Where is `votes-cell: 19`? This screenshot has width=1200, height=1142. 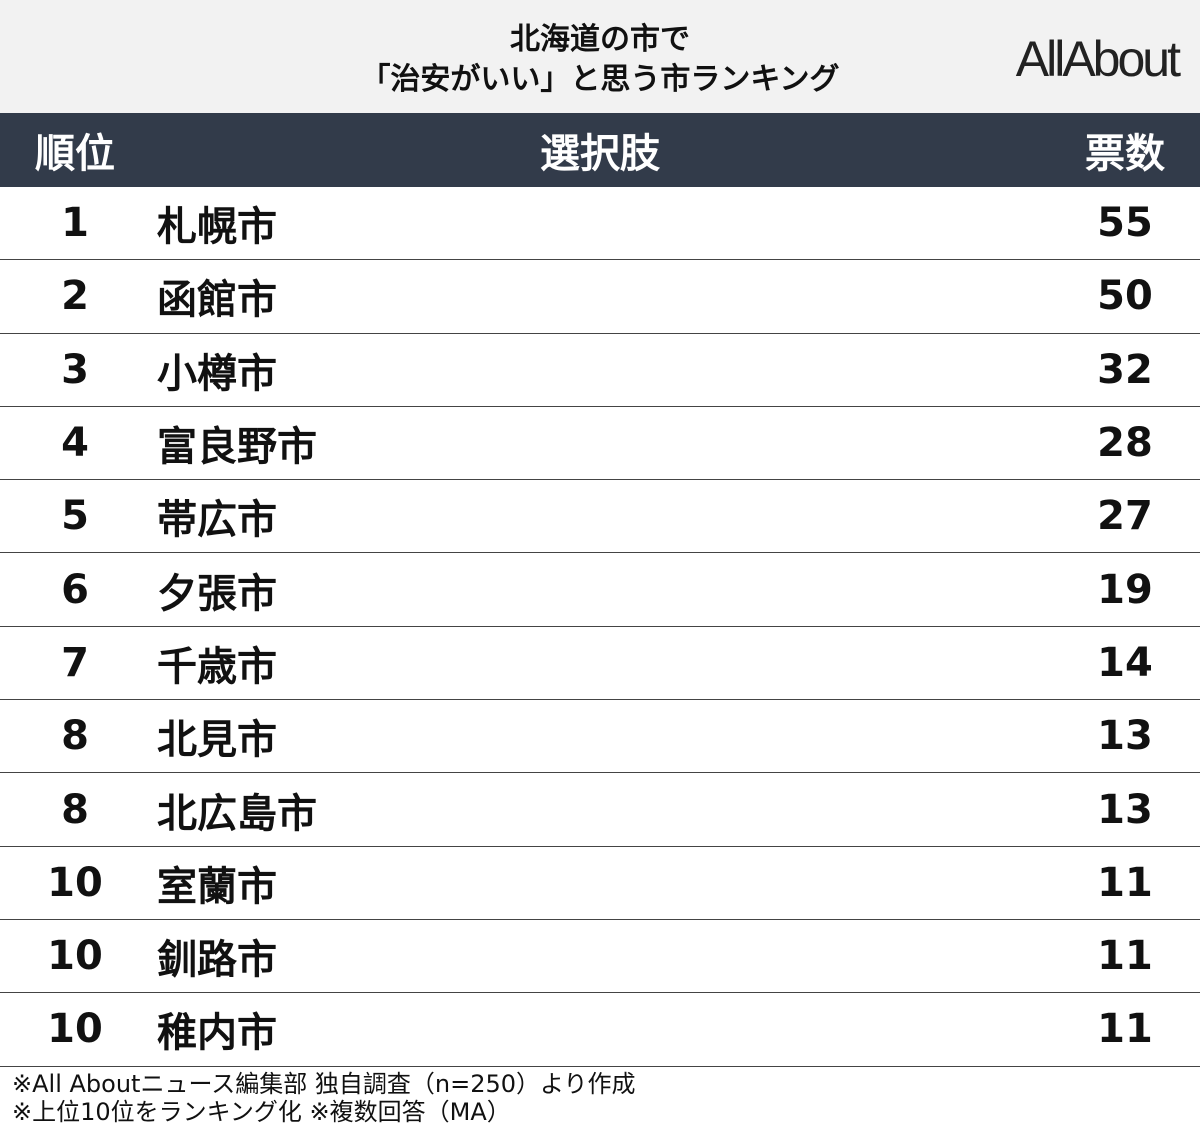
votes-cell: 19 is located at coordinates (1125, 589).